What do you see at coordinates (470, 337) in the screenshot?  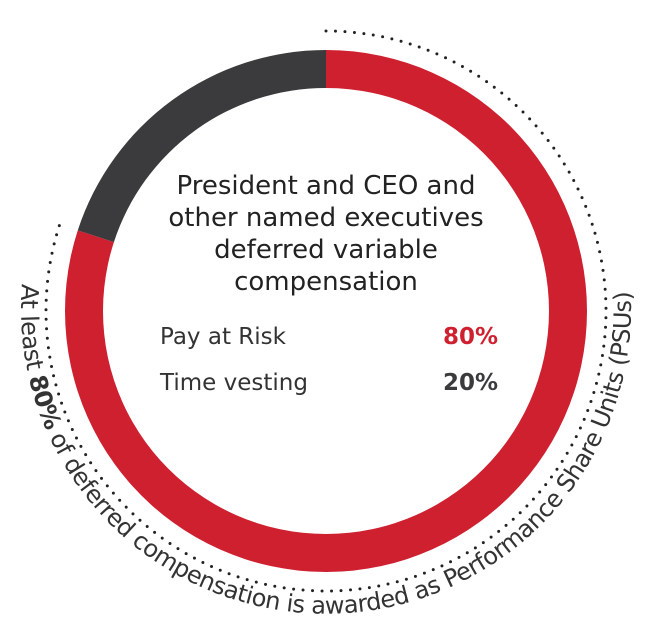 I see `value-label: 80%` at bounding box center [470, 337].